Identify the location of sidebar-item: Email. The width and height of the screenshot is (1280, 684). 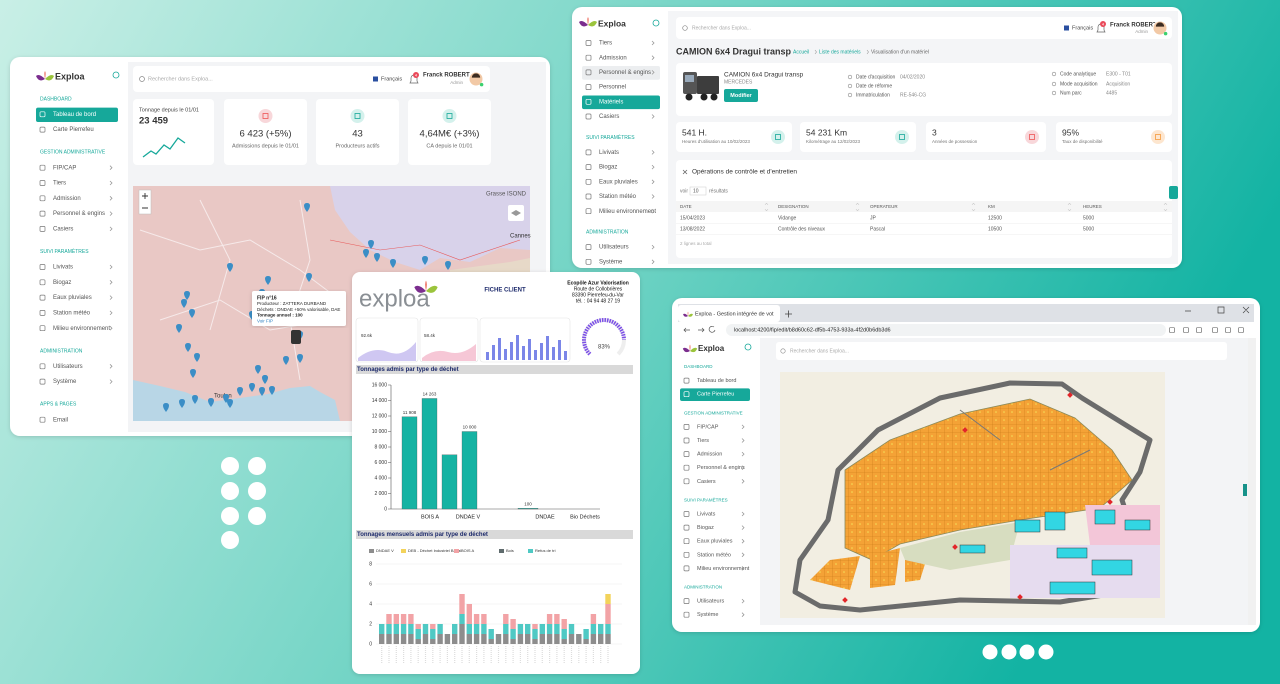
(60, 420).